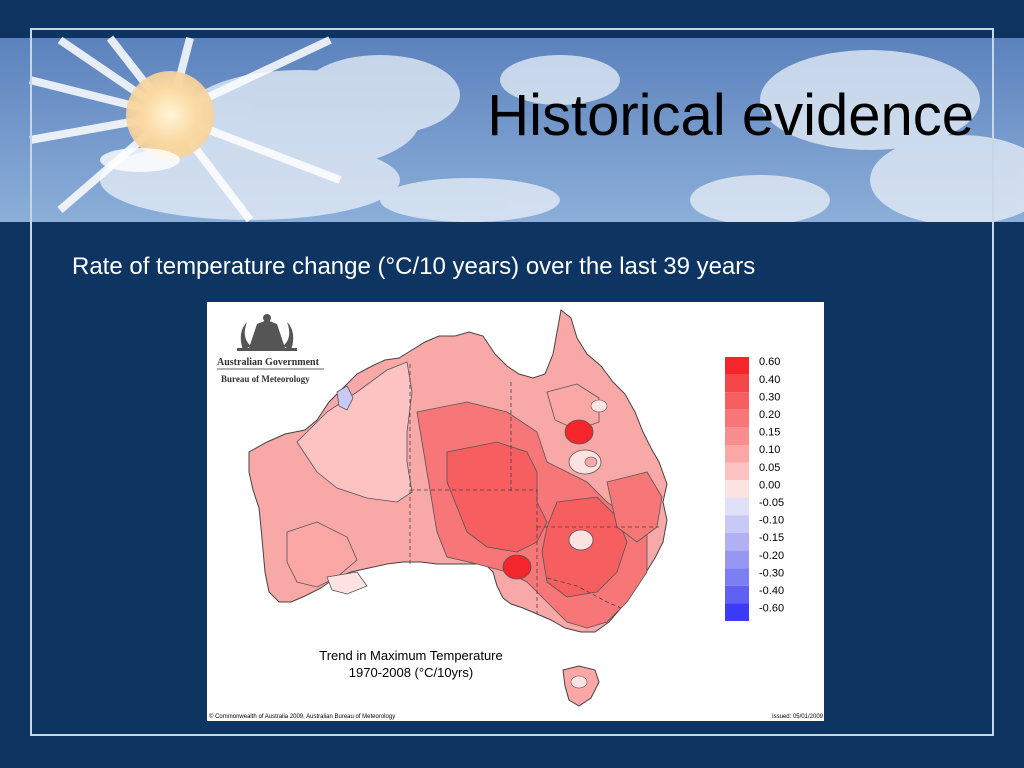 This screenshot has width=1024, height=768. I want to click on agency-name-line1: Australian Government, so click(268, 362).